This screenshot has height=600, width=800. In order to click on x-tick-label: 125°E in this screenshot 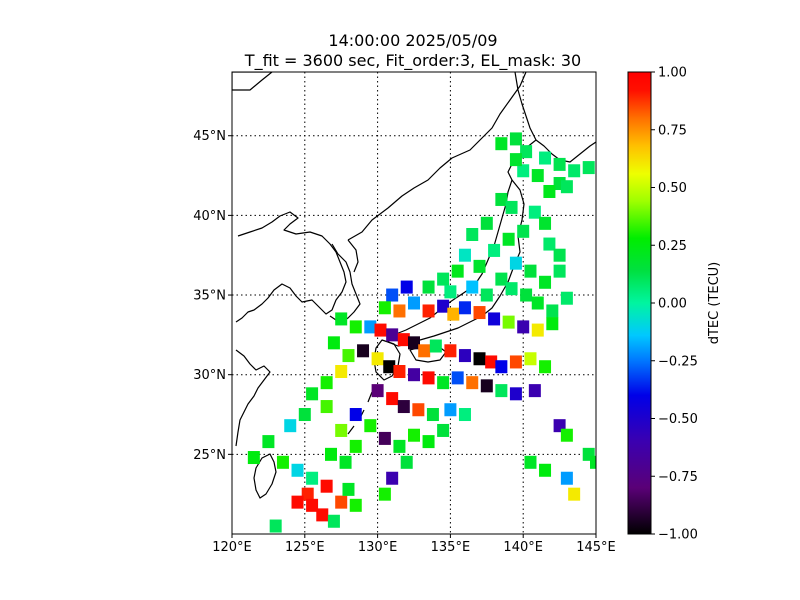, I will do `click(305, 547)`.